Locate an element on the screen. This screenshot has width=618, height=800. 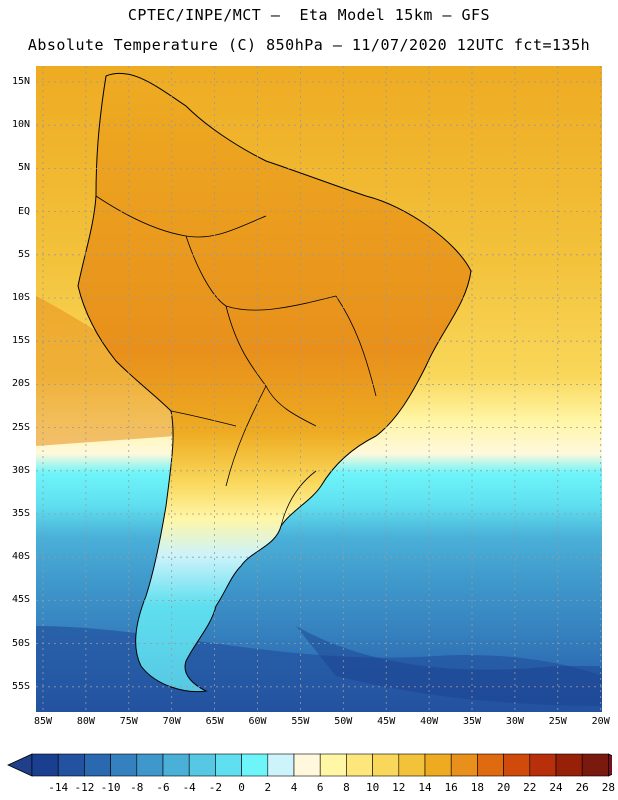
lon-label: 50W is located at coordinates (343, 721).